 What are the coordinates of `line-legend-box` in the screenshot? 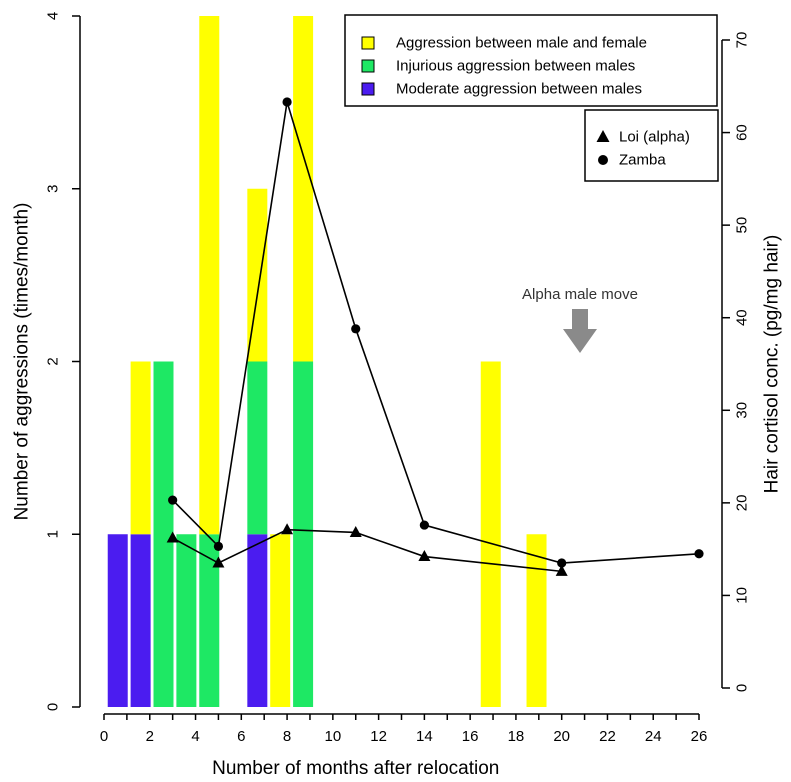 It's located at (651, 145).